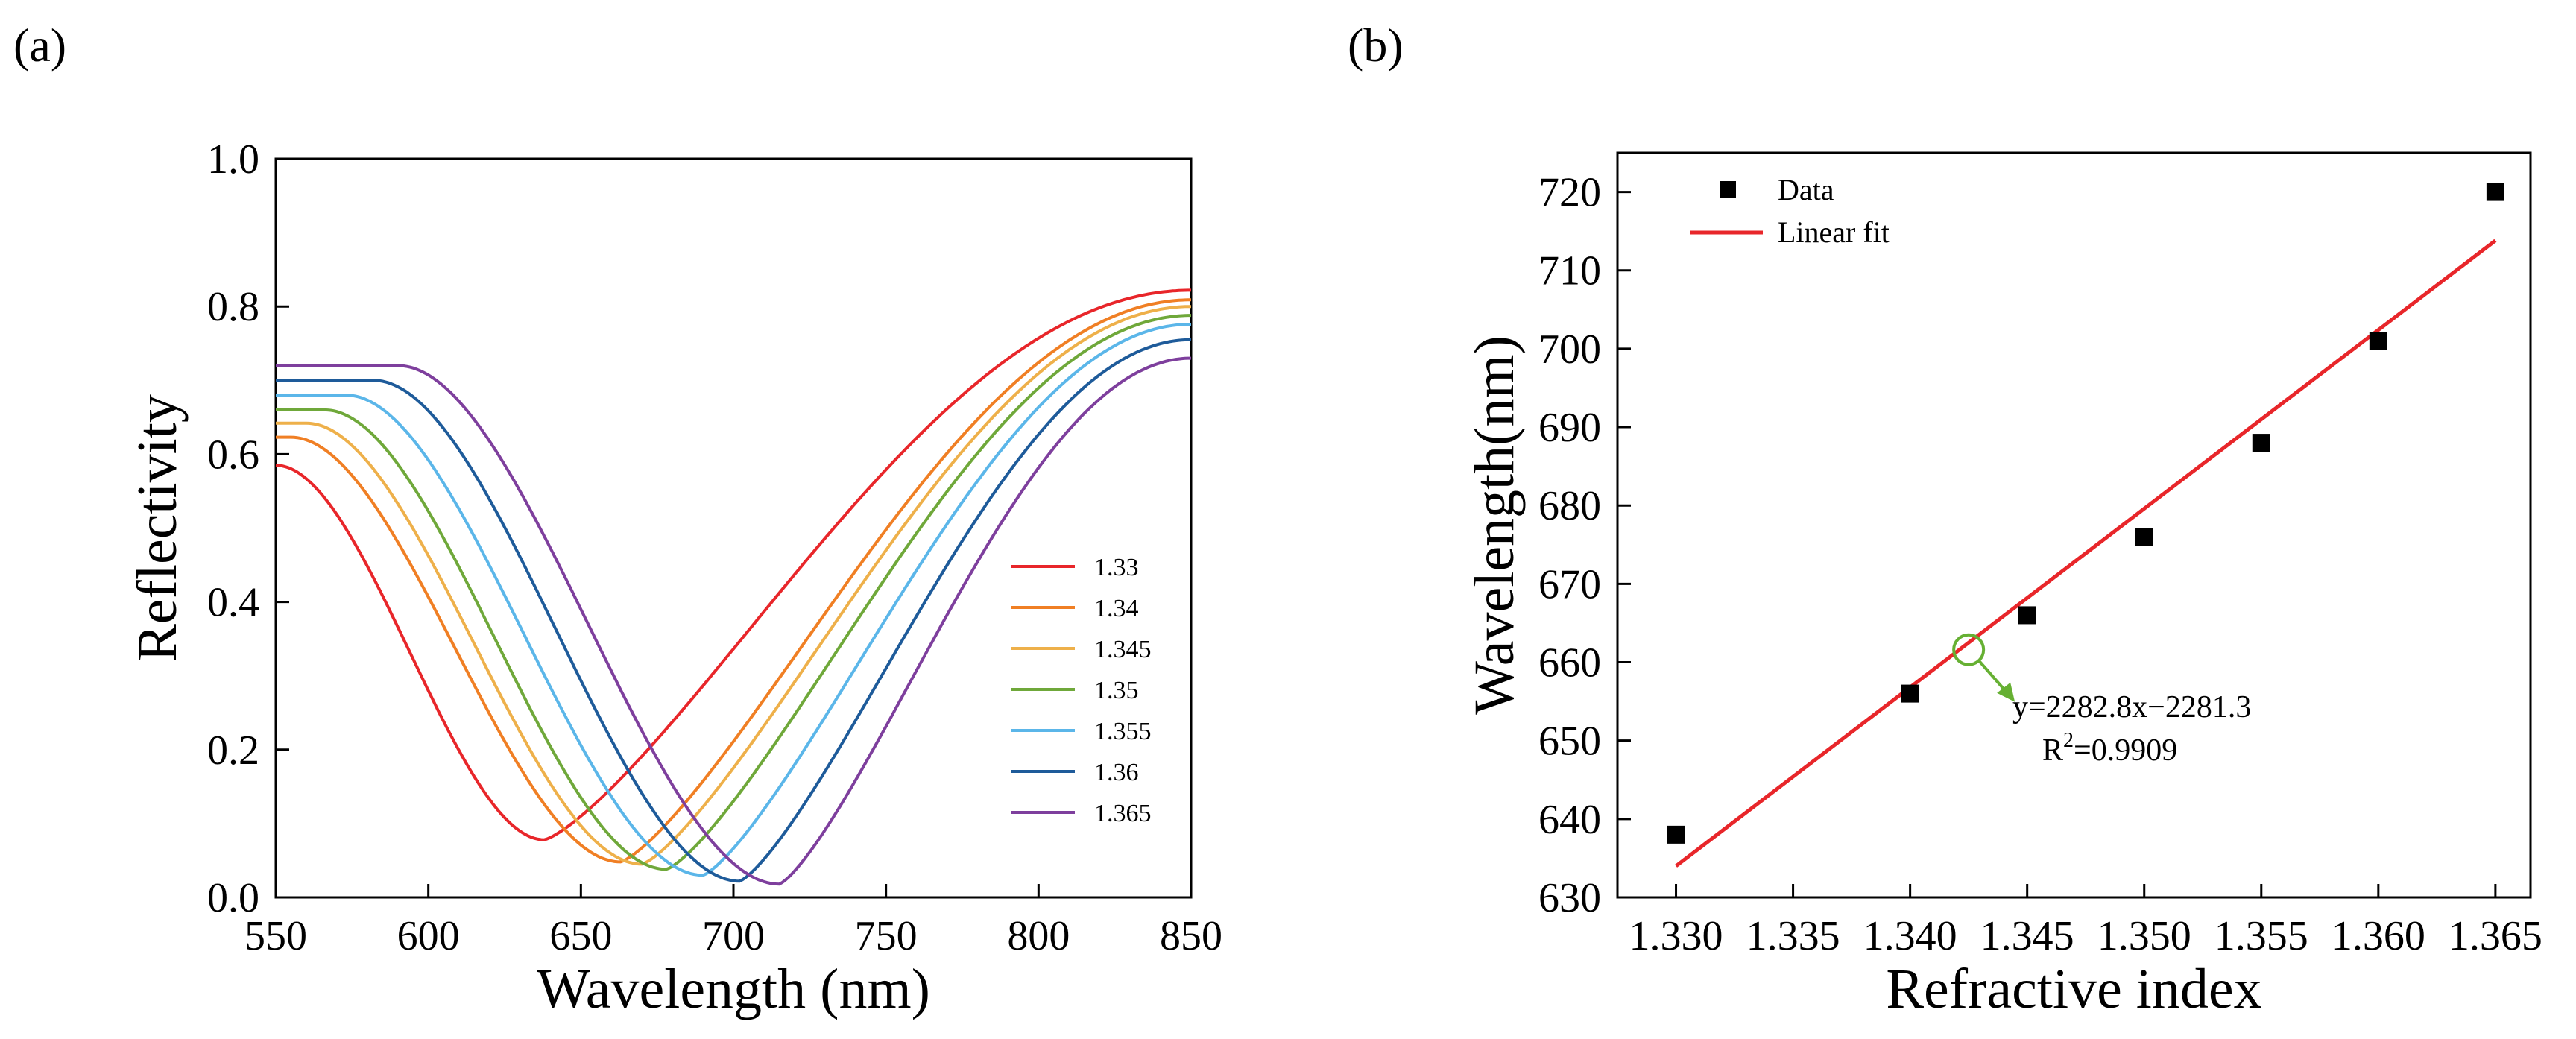 This screenshot has height=1039, width=2576. I want to click on y-tick-label-a: 0.2, so click(233, 750).